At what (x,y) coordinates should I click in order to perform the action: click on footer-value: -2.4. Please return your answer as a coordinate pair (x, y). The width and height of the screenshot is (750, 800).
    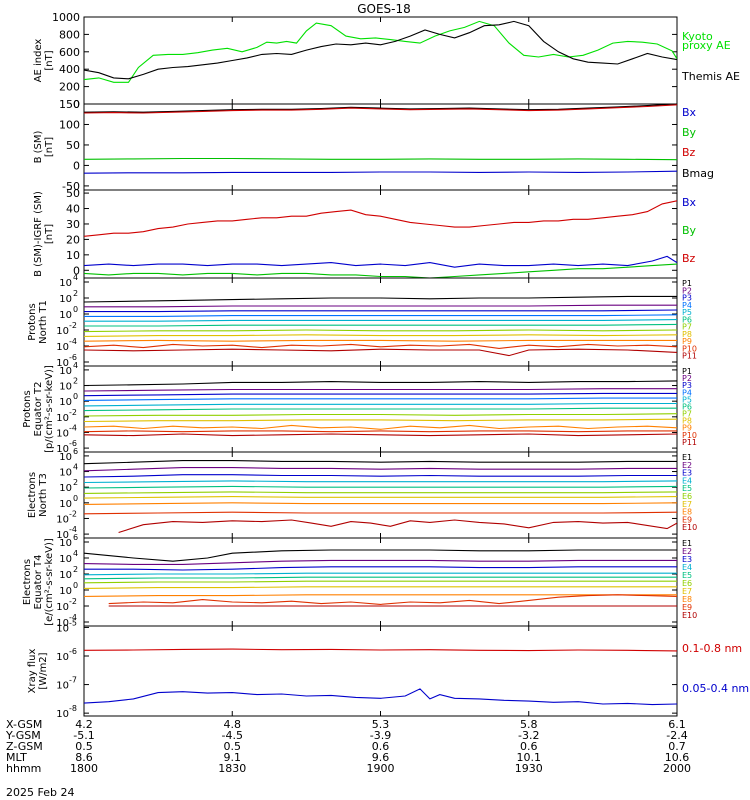
    Looking at the image, I should click on (676, 735).